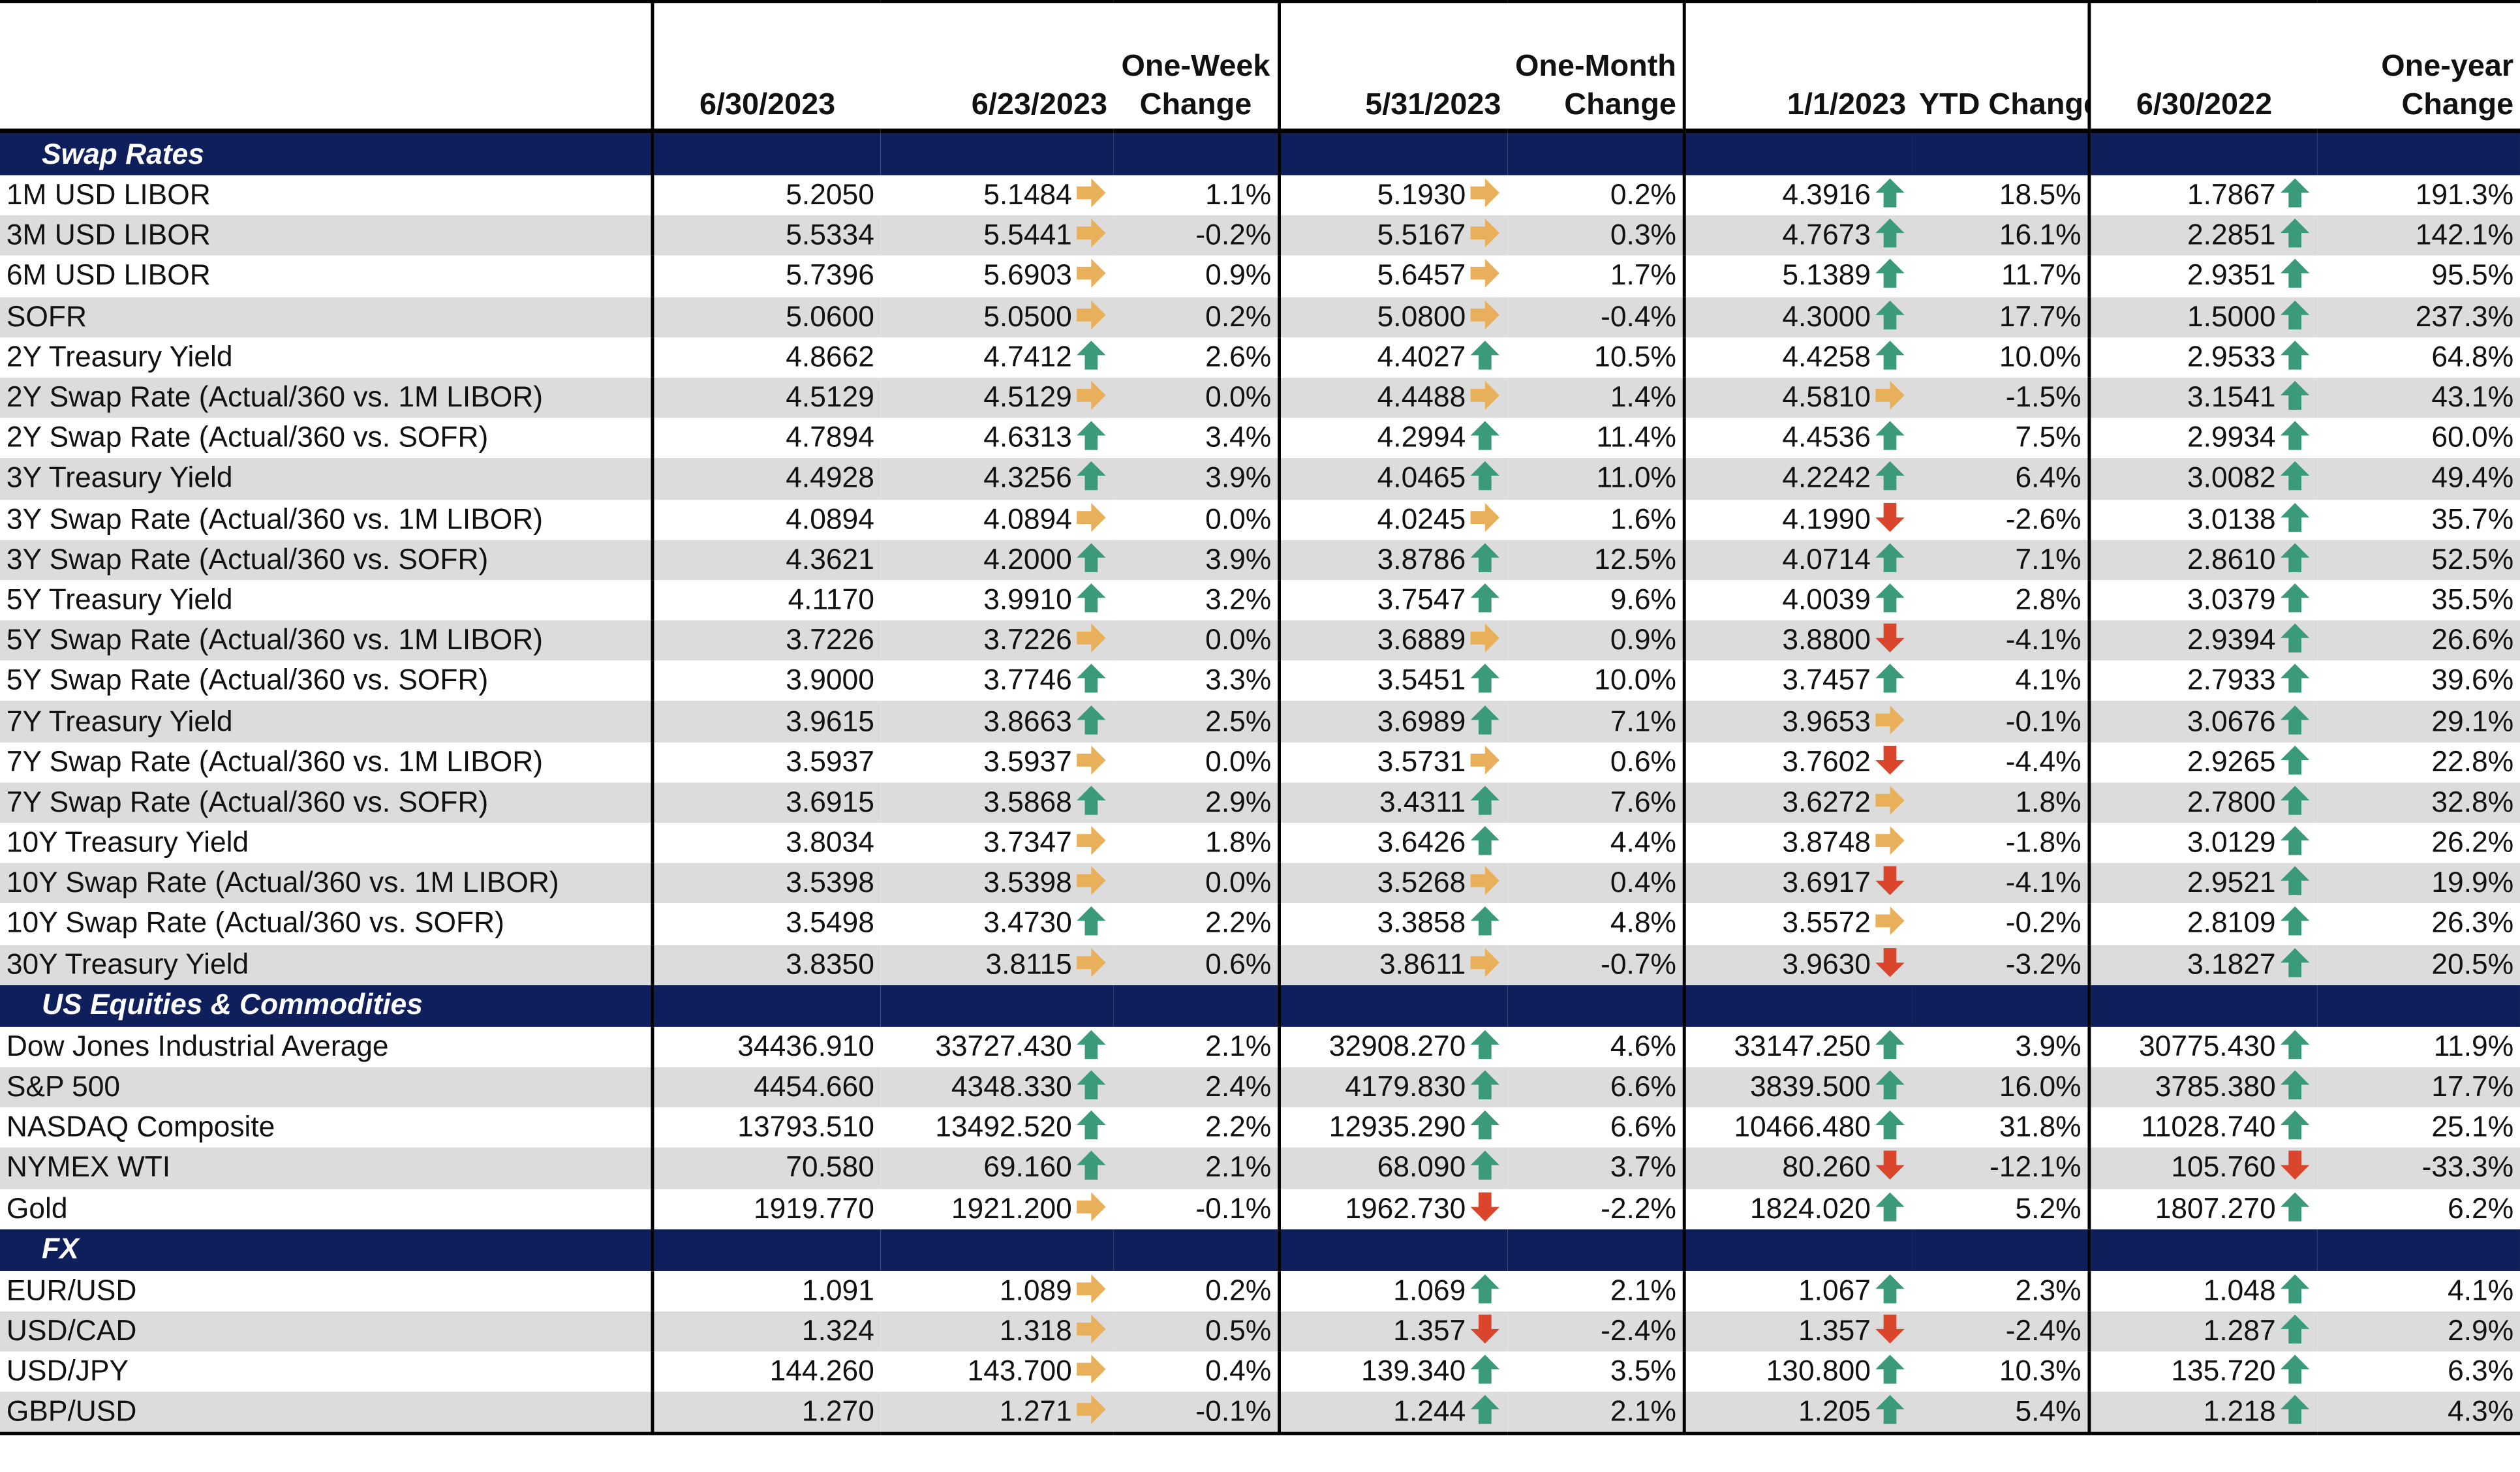  Describe the element at coordinates (327, 1006) in the screenshot. I see `section-title: US Equities & Commodities` at that location.